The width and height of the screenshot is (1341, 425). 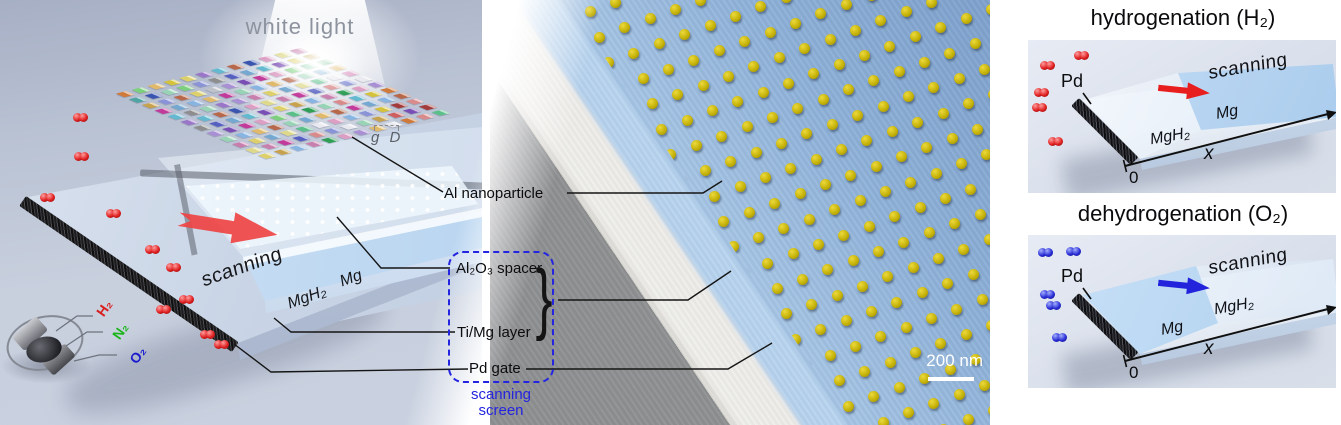 What do you see at coordinates (544, 297) in the screenshot?
I see `layer-brace: }` at bounding box center [544, 297].